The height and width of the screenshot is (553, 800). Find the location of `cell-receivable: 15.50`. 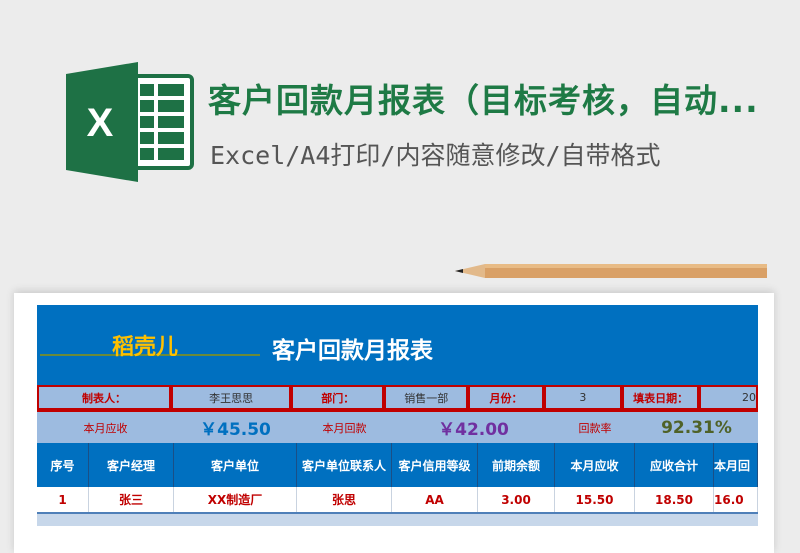

cell-receivable: 15.50 is located at coordinates (595, 499).